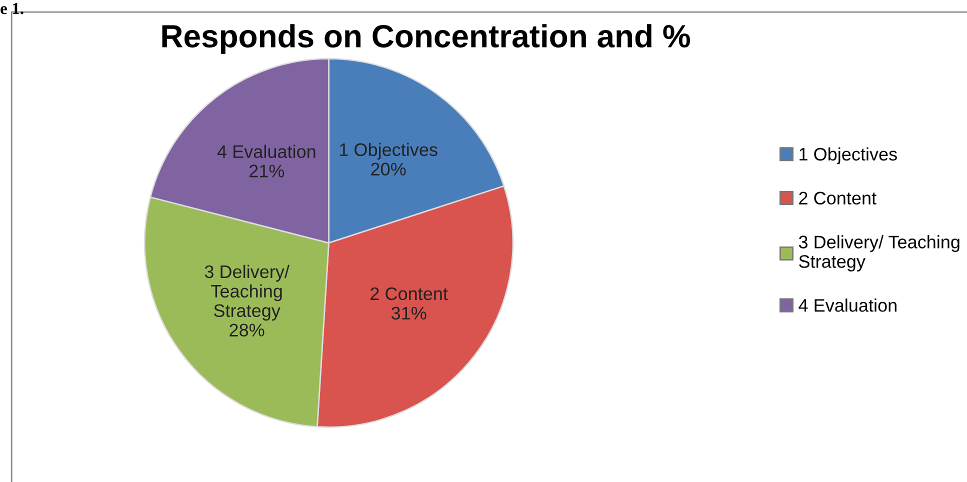 This screenshot has height=482, width=967. Describe the element at coordinates (12, 8) in the screenshot. I see `text: e 1.` at that location.